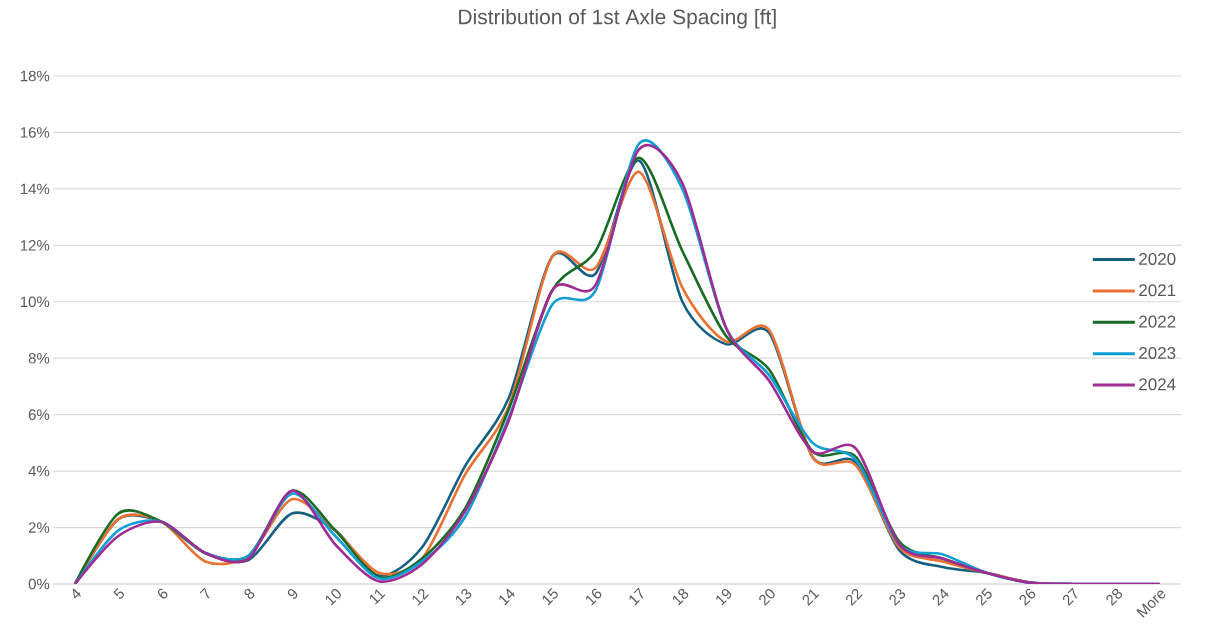 The height and width of the screenshot is (642, 1214). I want to click on x-tick-label: 23, so click(897, 597).